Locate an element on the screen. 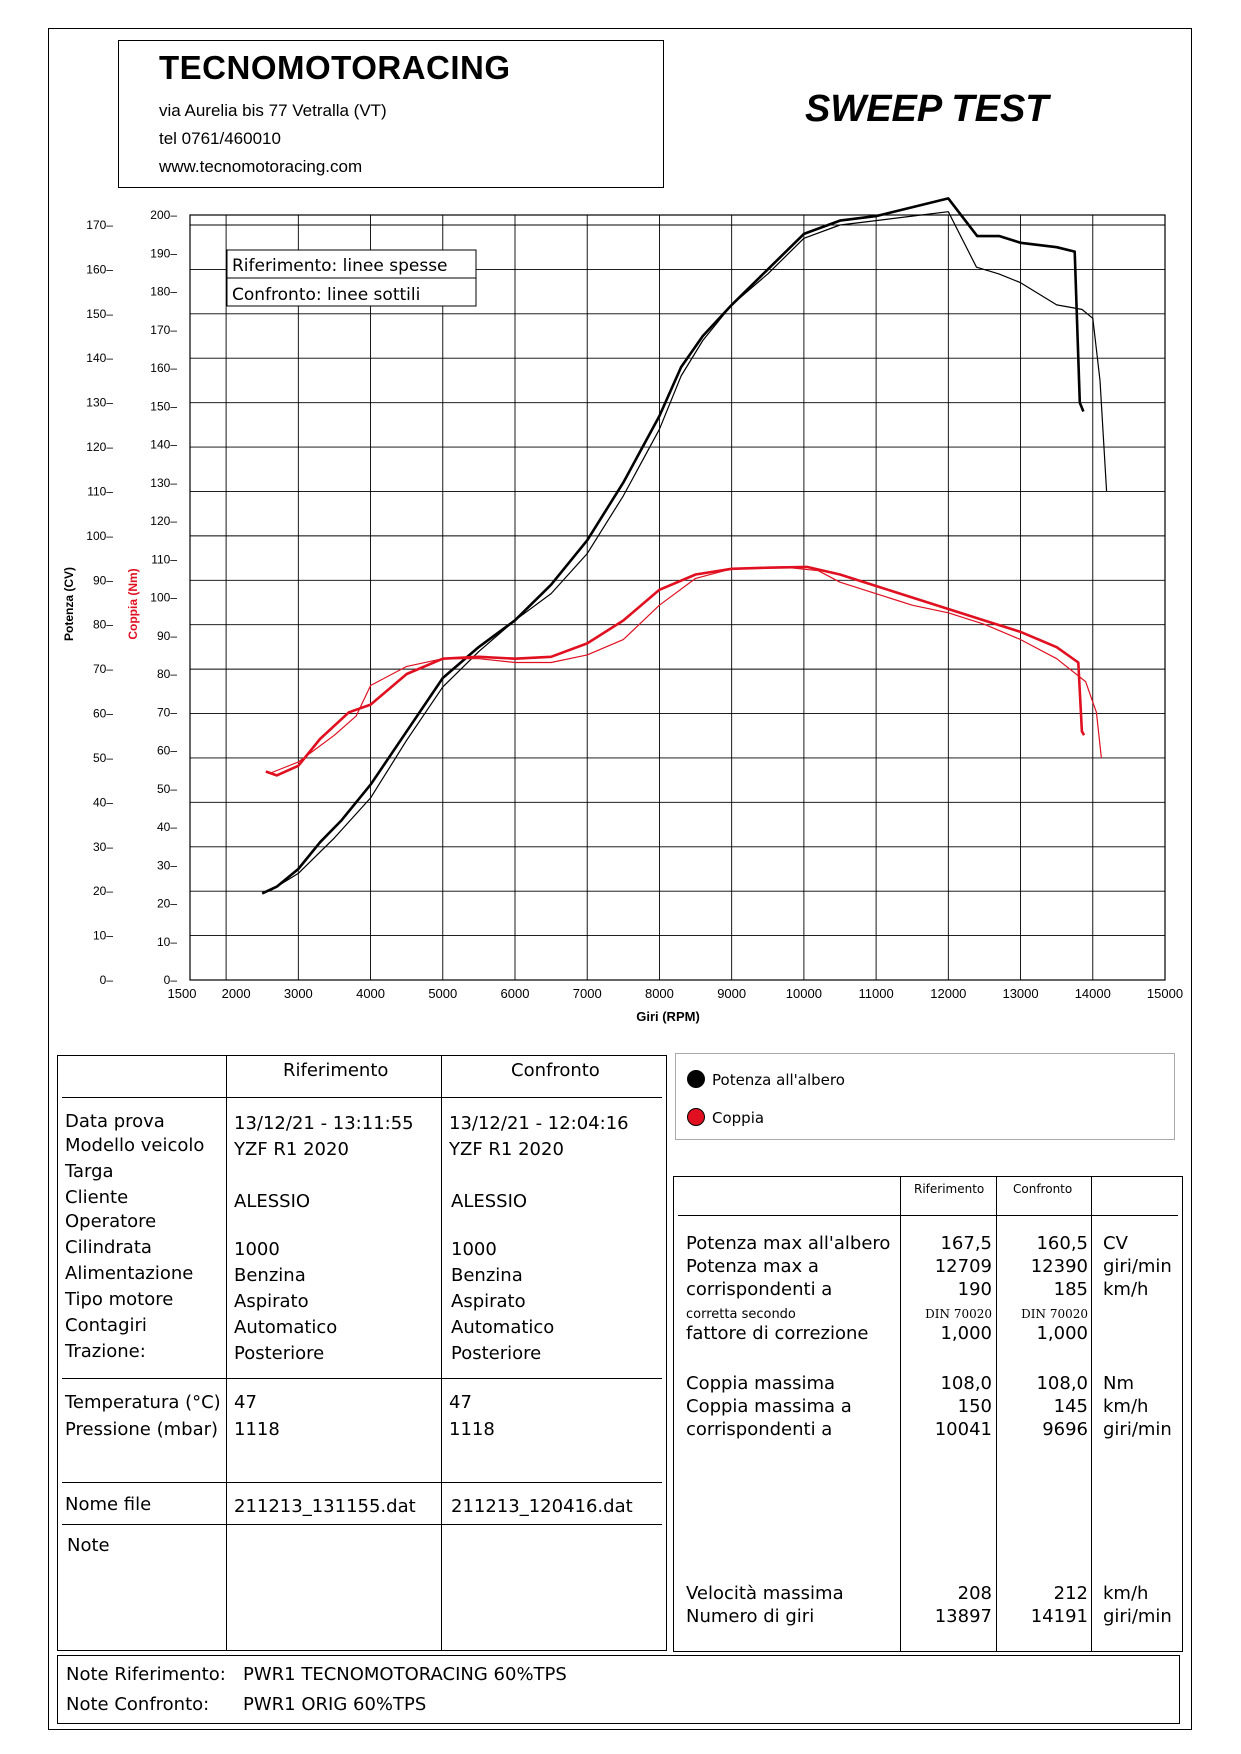 This screenshot has width=1241, height=1754. series-legend is located at coordinates (925, 1096).